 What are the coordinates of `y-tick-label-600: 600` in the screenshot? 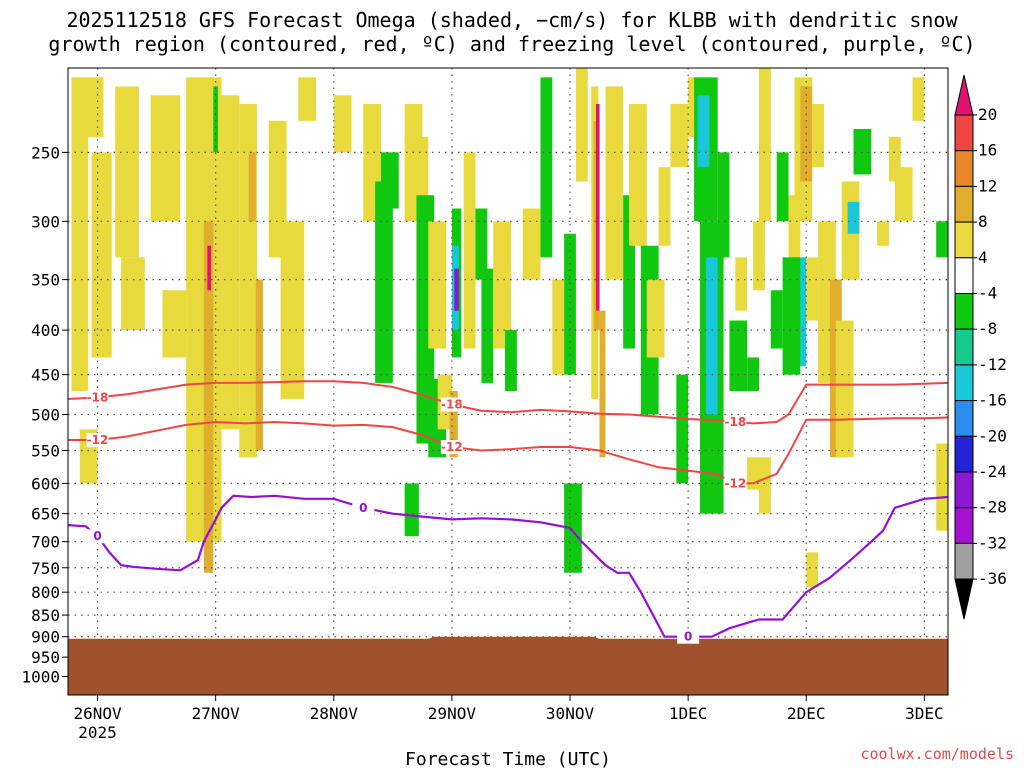 It's located at (45, 483).